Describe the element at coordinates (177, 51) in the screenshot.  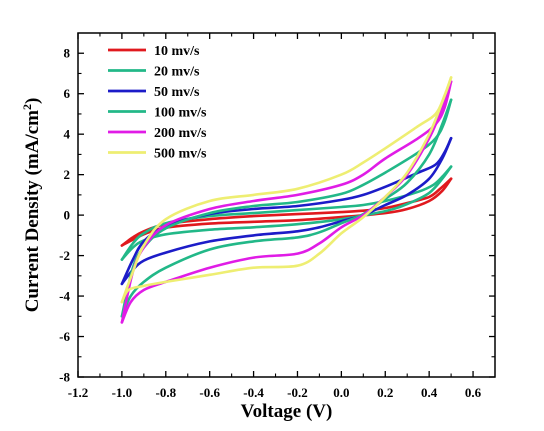
I see `legend-label: 10 mv/s` at that location.